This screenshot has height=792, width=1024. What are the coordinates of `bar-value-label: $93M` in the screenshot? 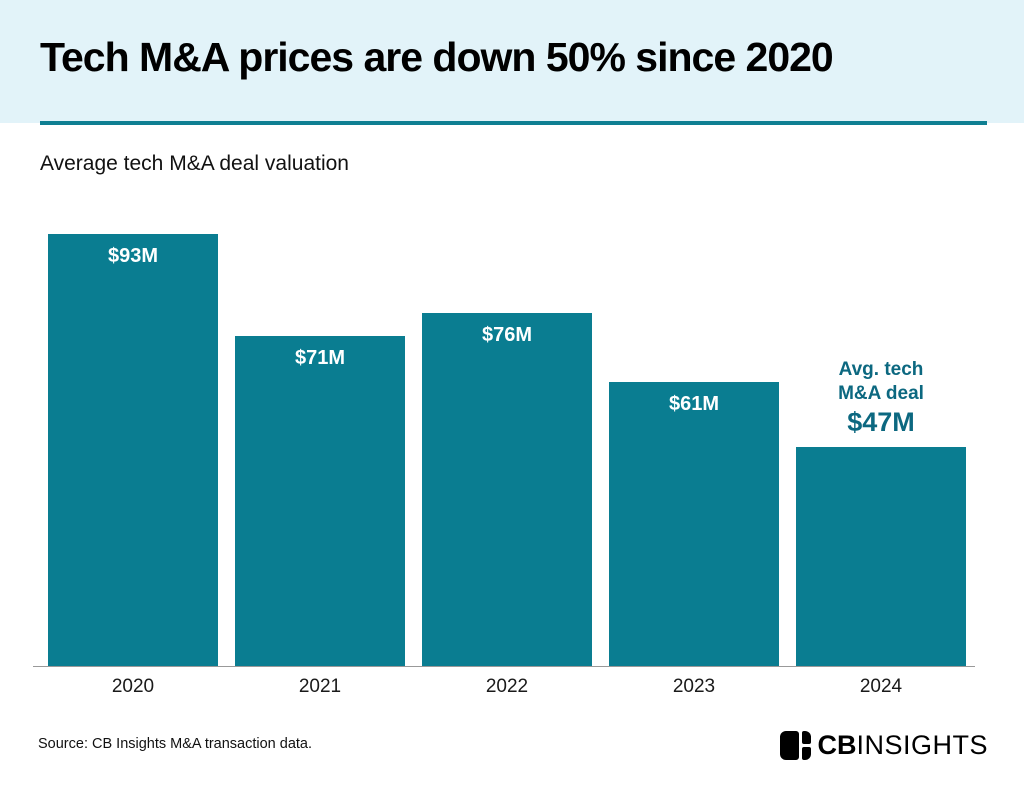 It's located at (133, 256).